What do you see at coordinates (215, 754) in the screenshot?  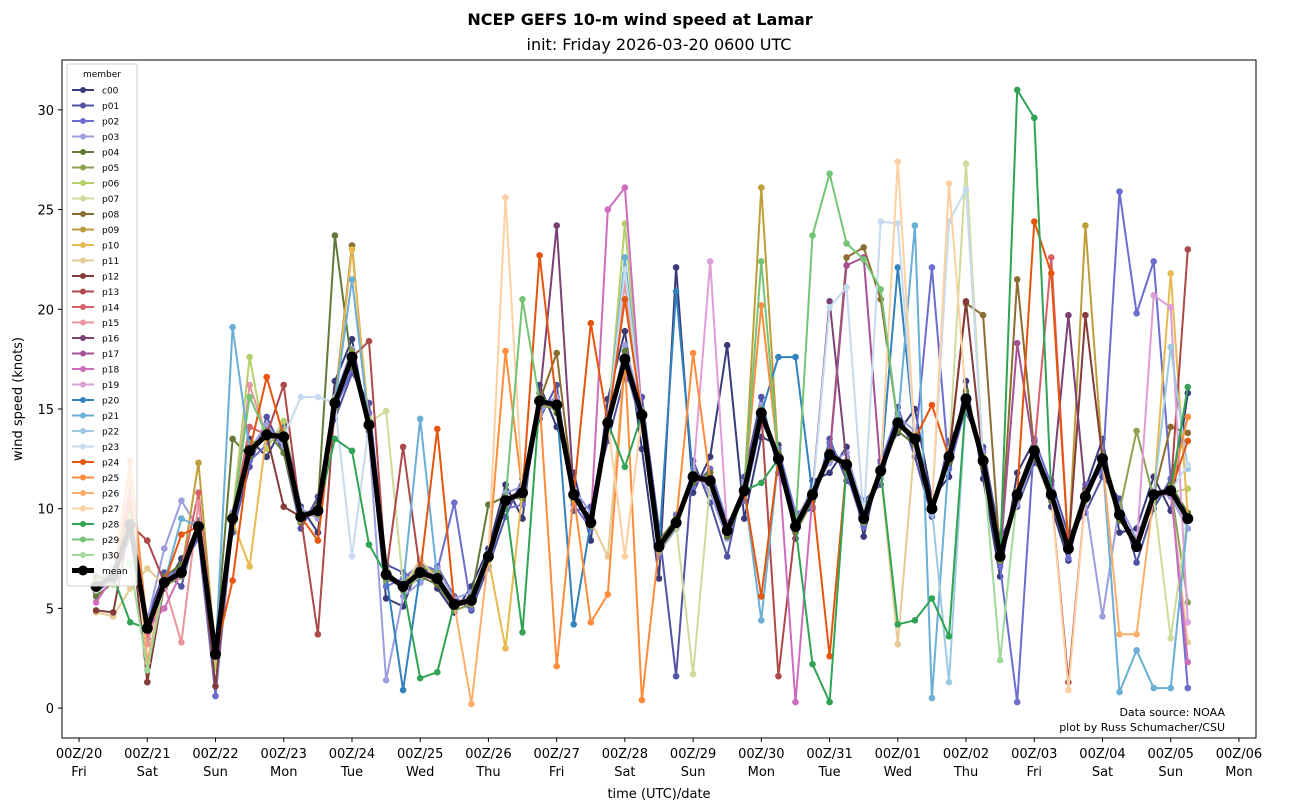 I see `x-tick-label: 00Z/22` at bounding box center [215, 754].